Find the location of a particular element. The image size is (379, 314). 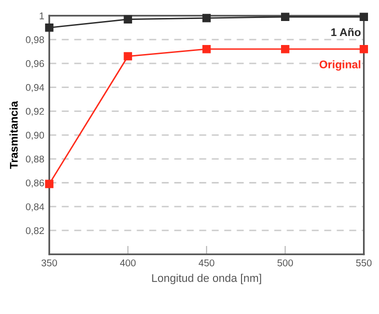

y-tick-label: 0,96 is located at coordinates (35, 64).